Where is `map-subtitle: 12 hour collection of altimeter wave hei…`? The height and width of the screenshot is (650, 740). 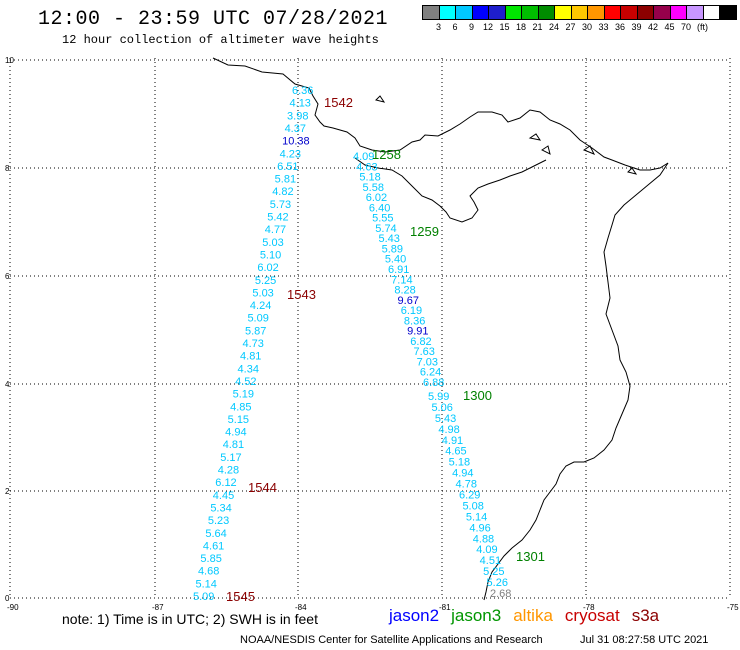 map-subtitle: 12 hour collection of altimeter wave hei… is located at coordinates (220, 40).